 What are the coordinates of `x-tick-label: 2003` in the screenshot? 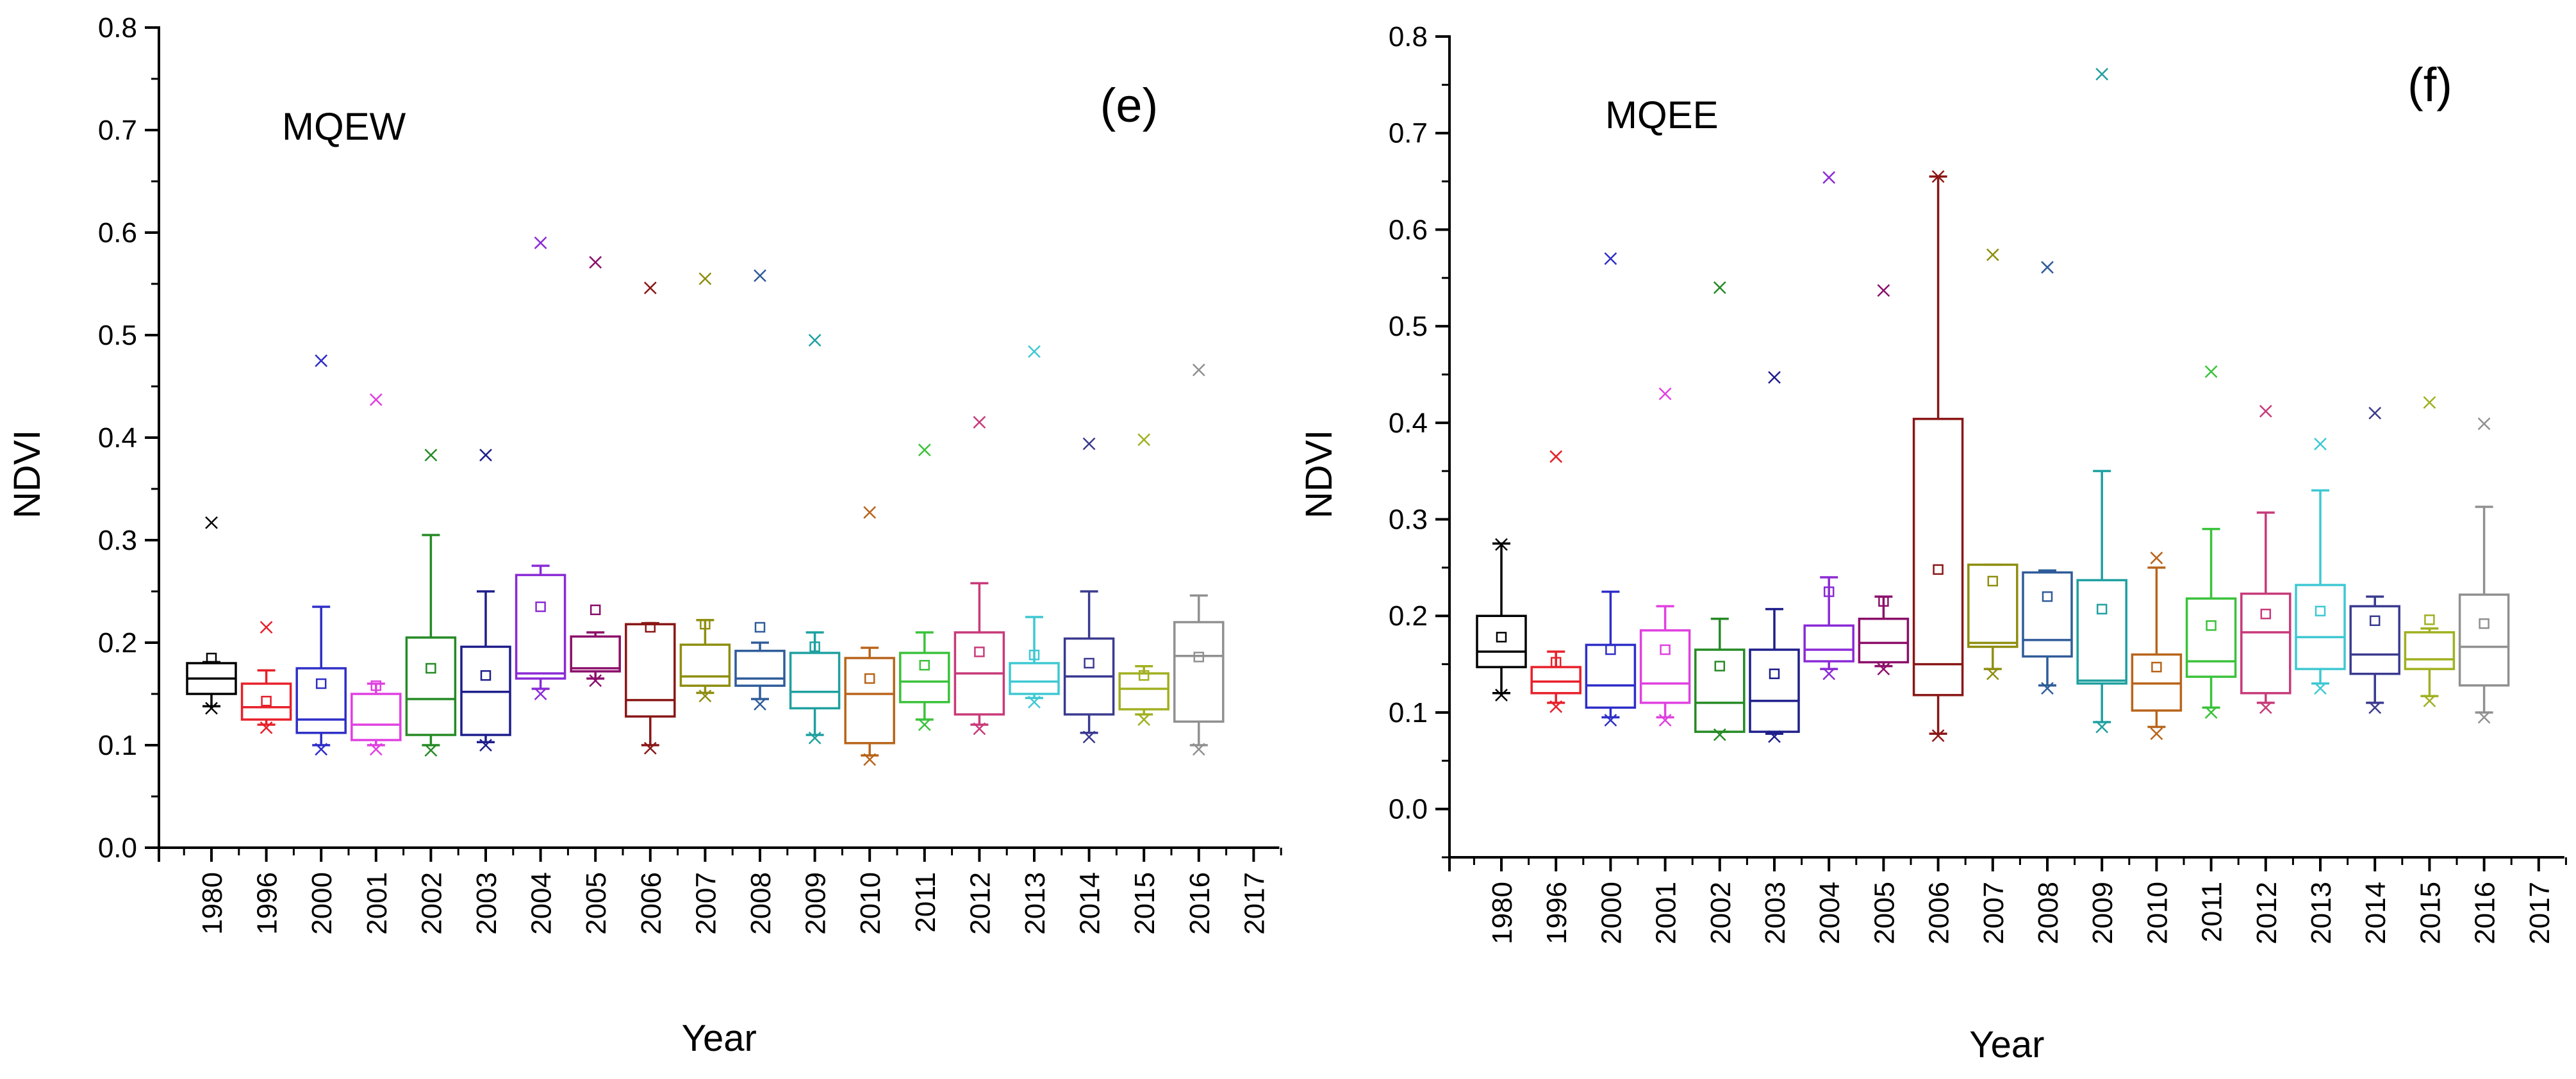 It's located at (486, 903).